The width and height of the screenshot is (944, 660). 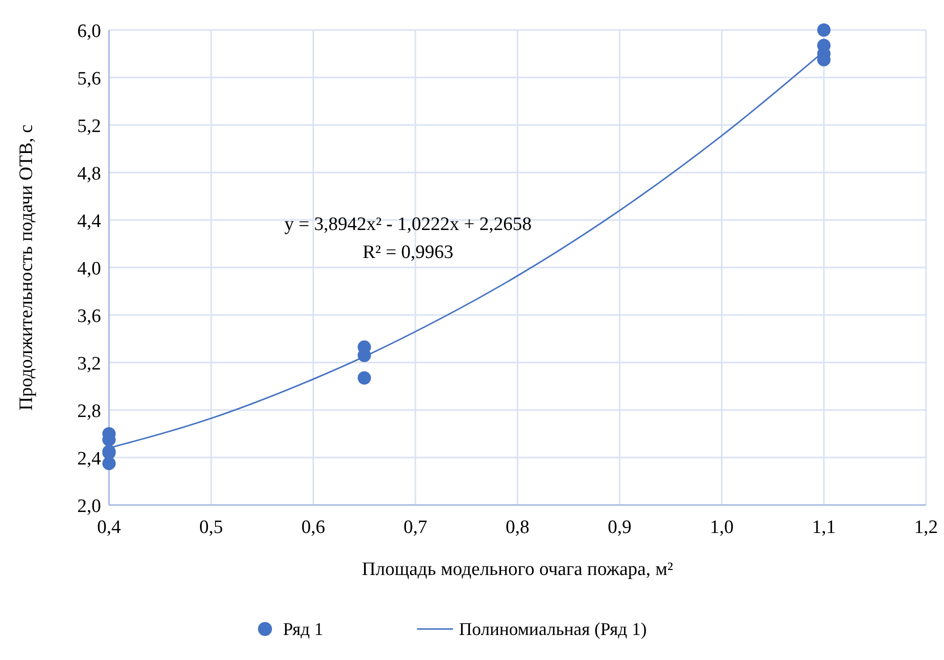 I want to click on y-tick-label: 6,0, so click(x=89, y=31).